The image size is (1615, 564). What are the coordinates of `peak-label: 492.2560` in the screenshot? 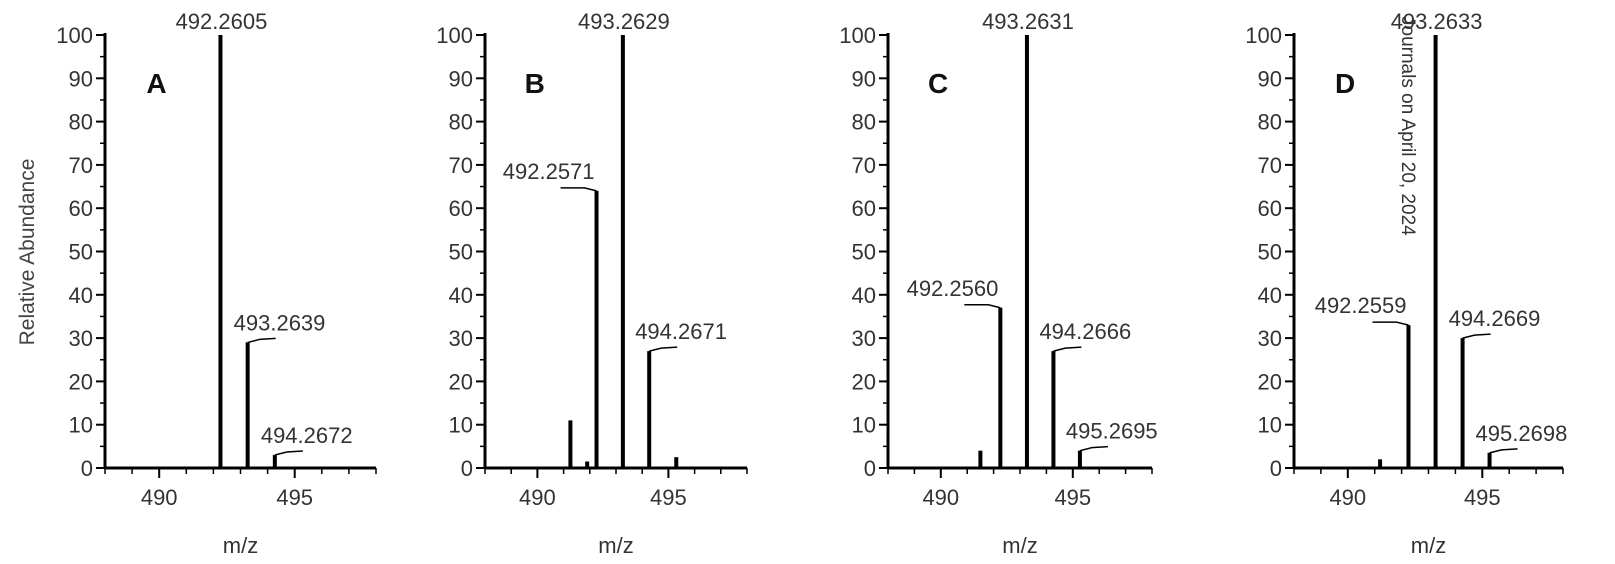 It's located at (953, 288).